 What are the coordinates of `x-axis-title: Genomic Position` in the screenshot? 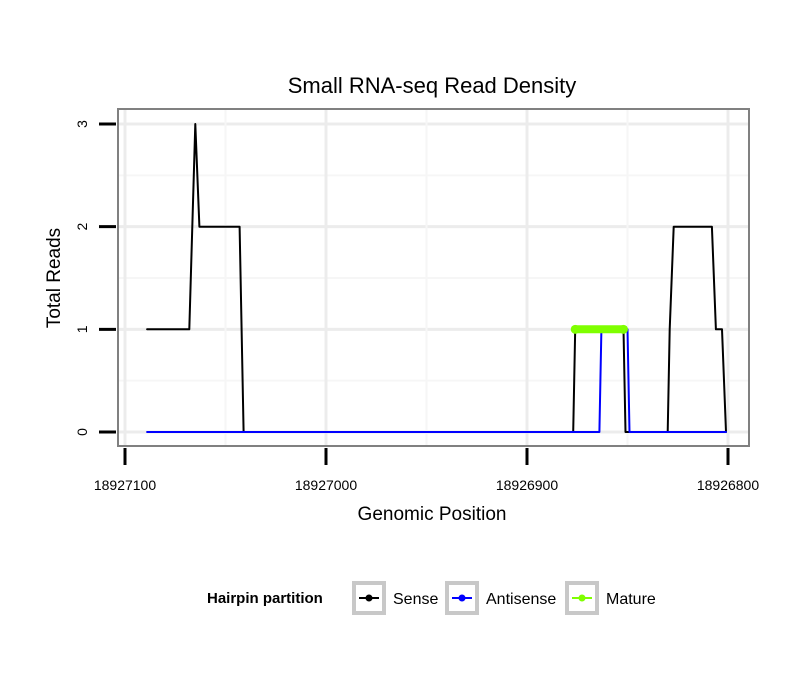 It's located at (432, 514).